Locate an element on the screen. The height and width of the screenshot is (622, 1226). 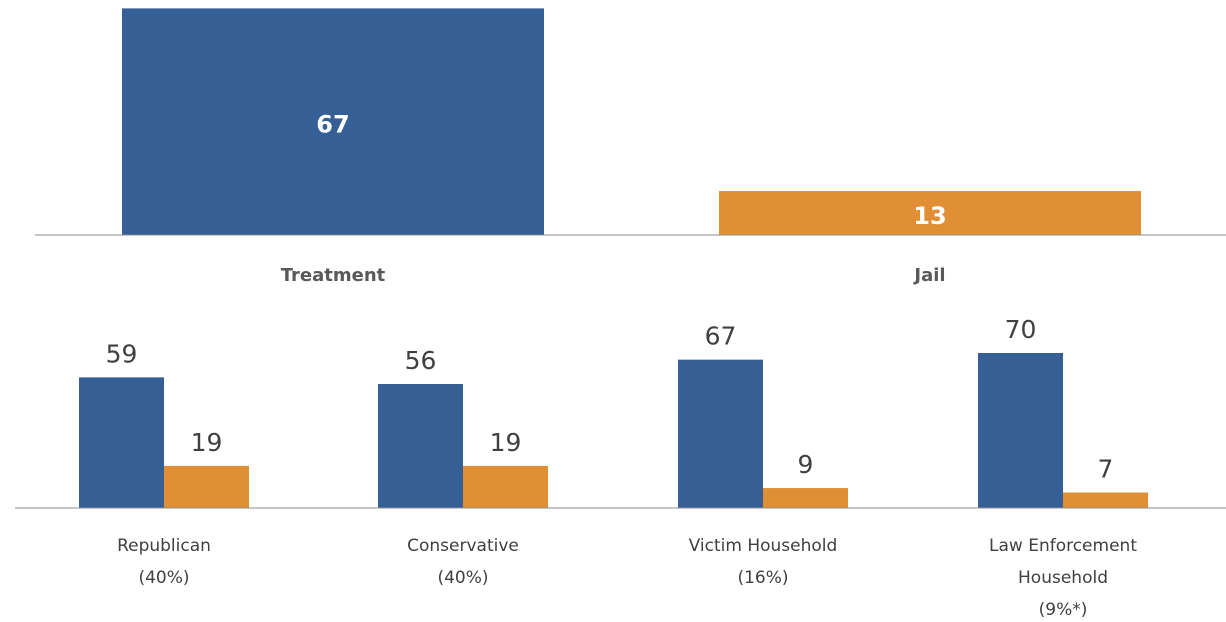
category-label: Conservative is located at coordinates (463, 546).